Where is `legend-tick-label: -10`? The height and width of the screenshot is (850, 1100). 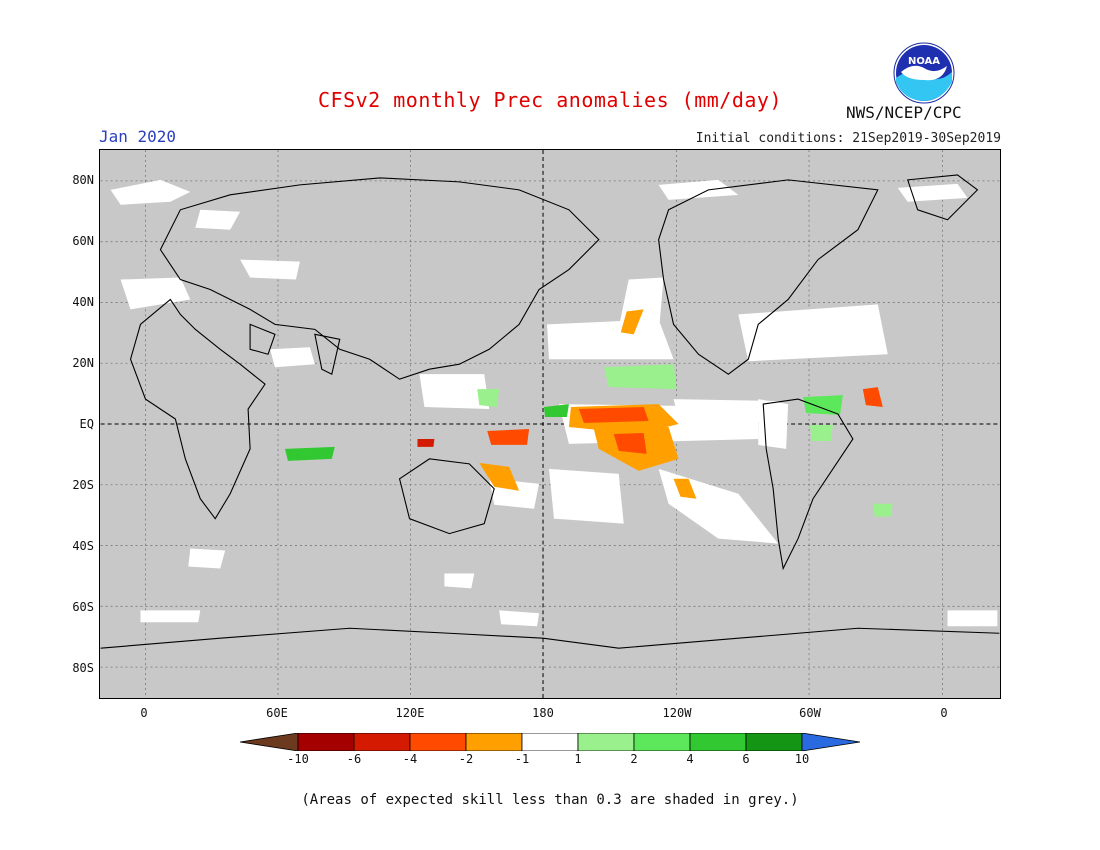
legend-tick-label: -10 is located at coordinates (298, 759).